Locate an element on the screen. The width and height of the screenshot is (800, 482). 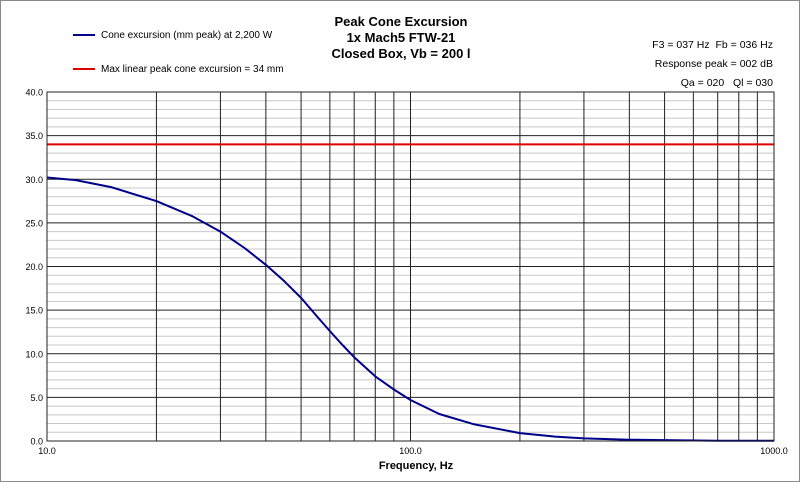
info-fb: Fb = 036 Hz is located at coordinates (744, 45).